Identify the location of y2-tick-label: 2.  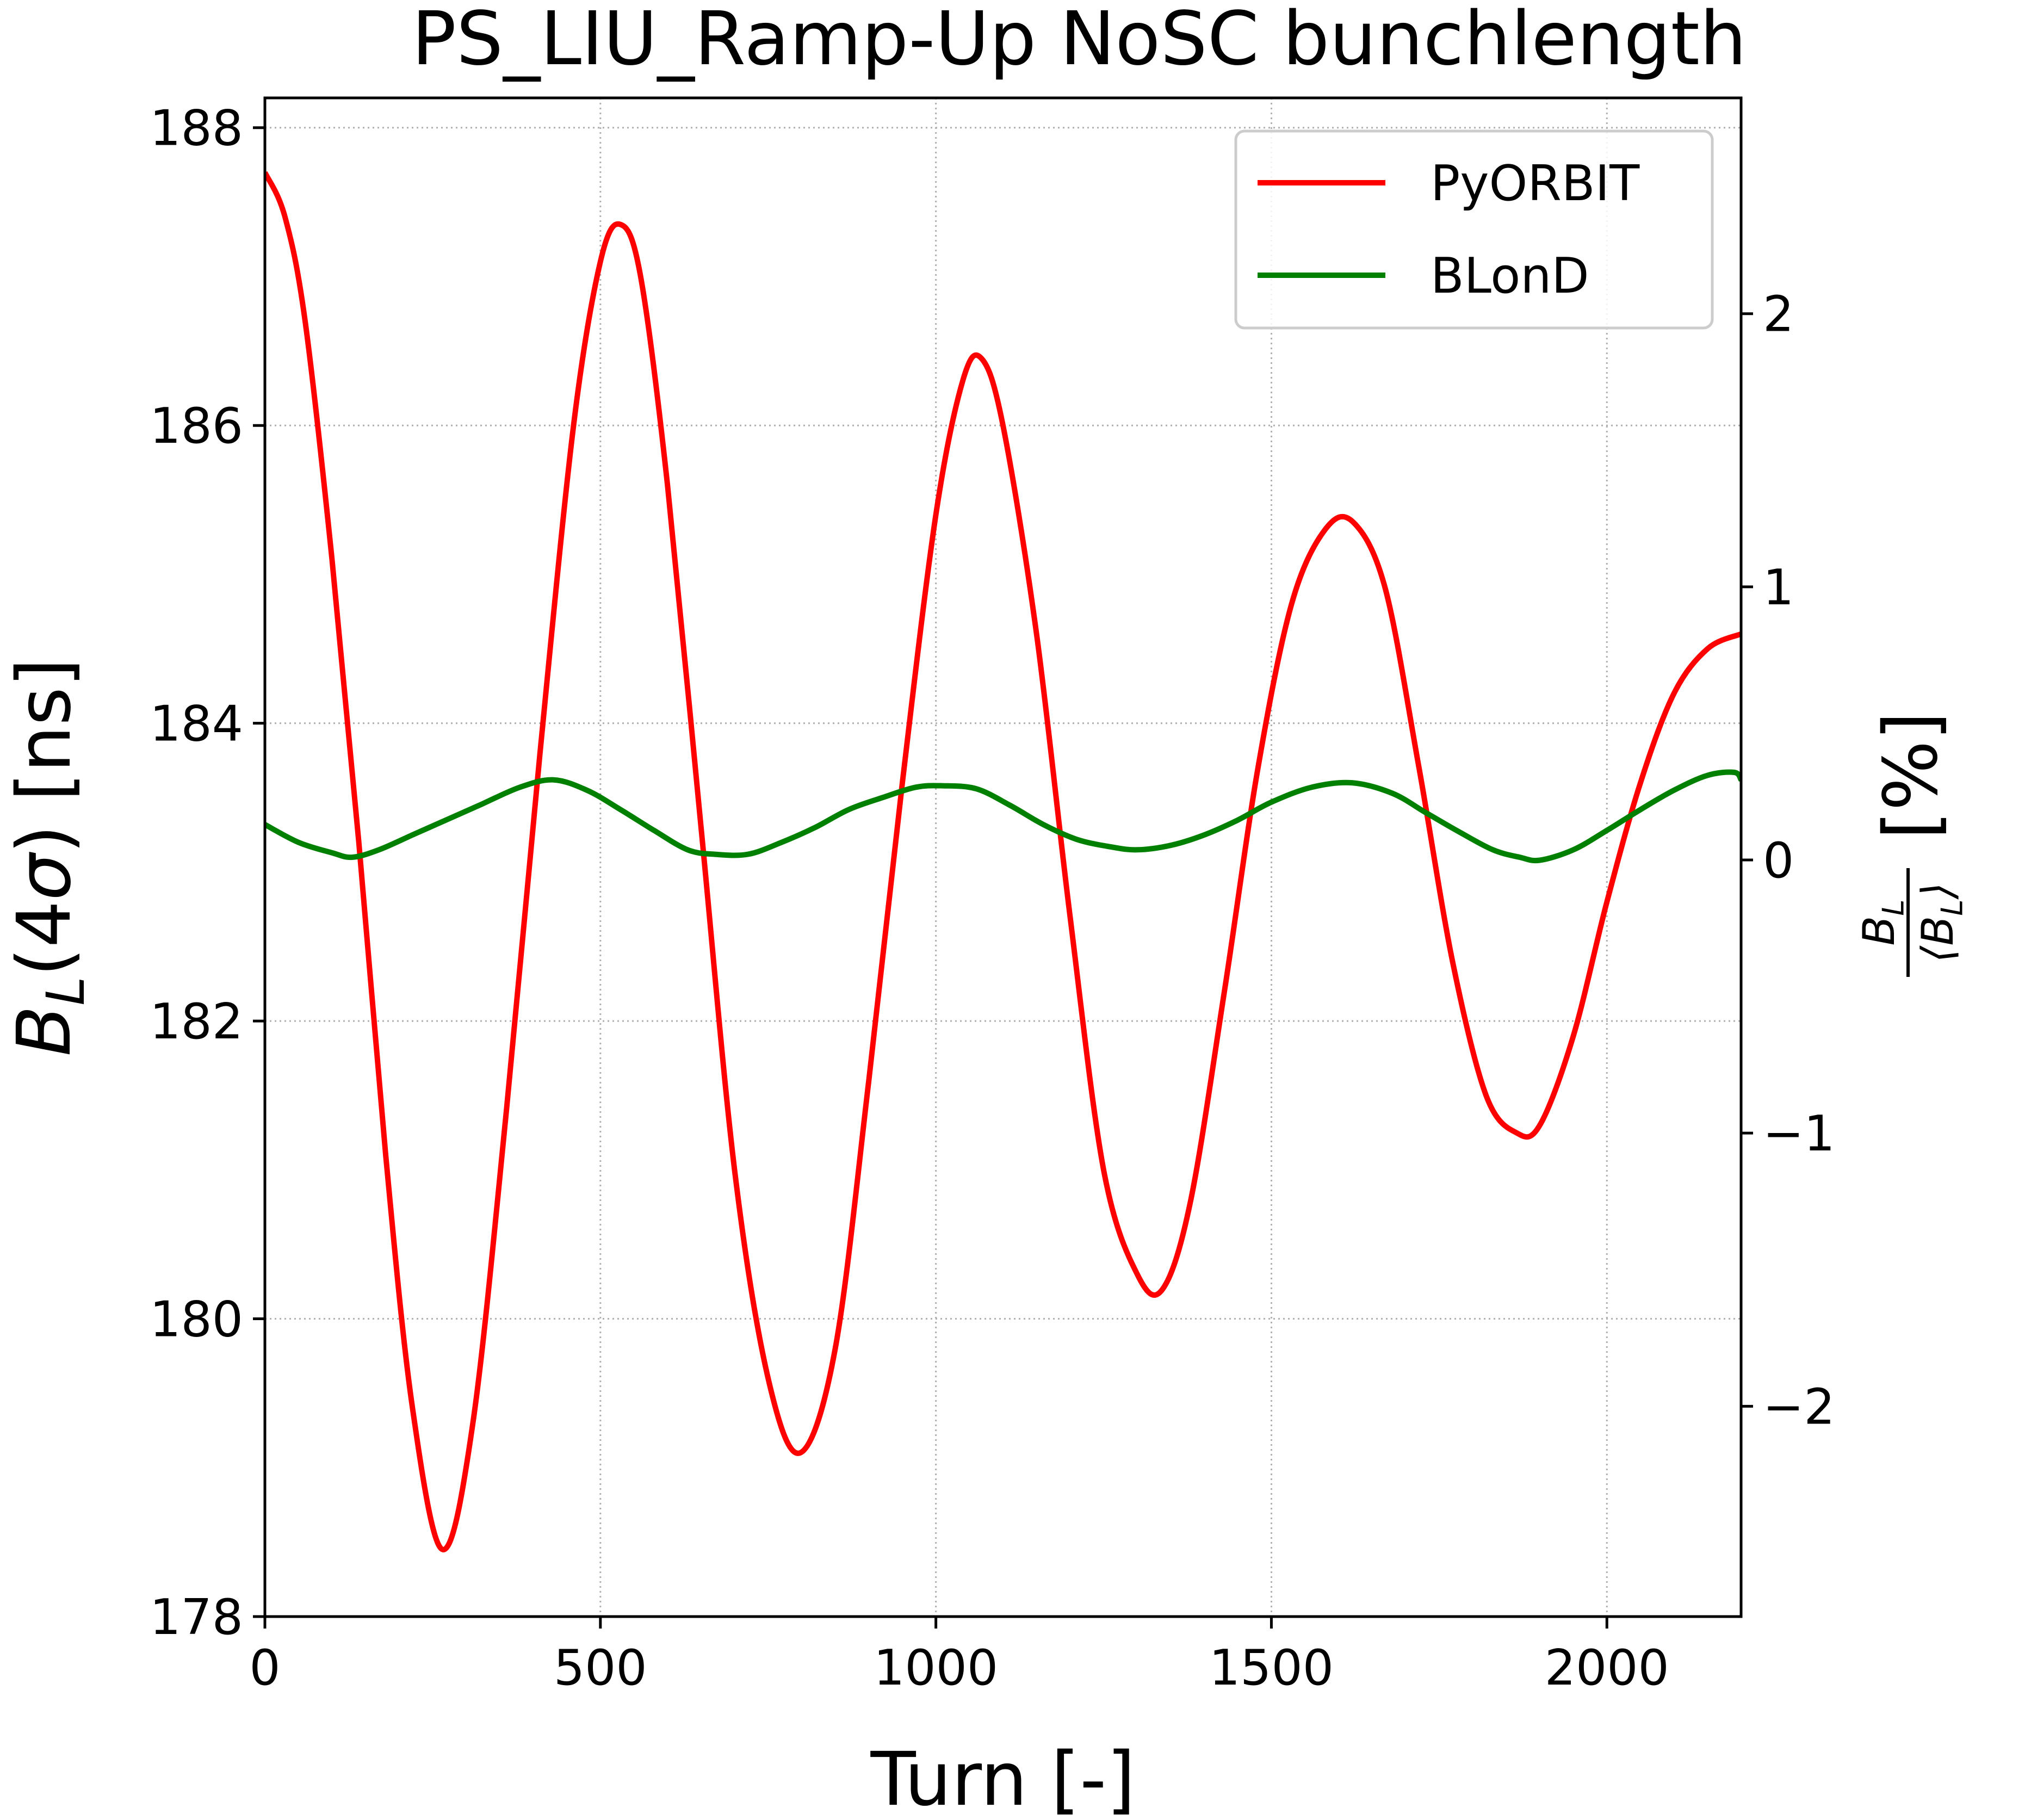
(1778, 314).